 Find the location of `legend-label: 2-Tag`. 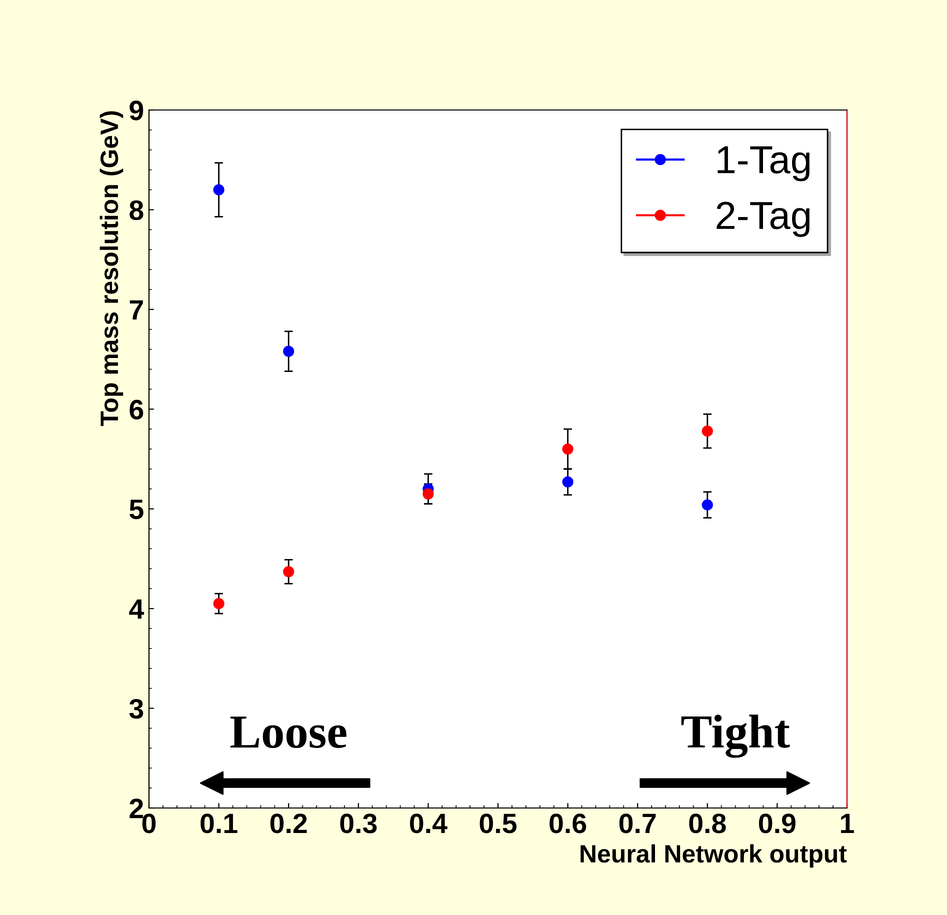

legend-label: 2-Tag is located at coordinates (763, 219).